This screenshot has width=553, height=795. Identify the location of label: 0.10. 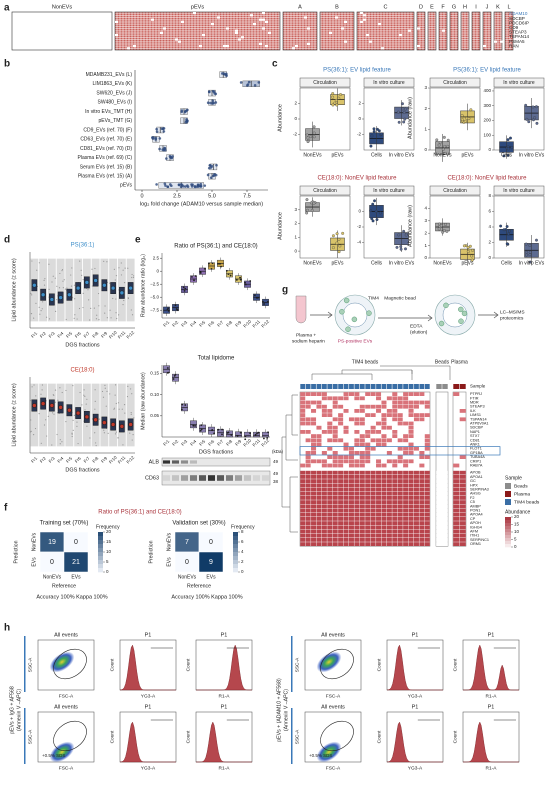
(154, 394).